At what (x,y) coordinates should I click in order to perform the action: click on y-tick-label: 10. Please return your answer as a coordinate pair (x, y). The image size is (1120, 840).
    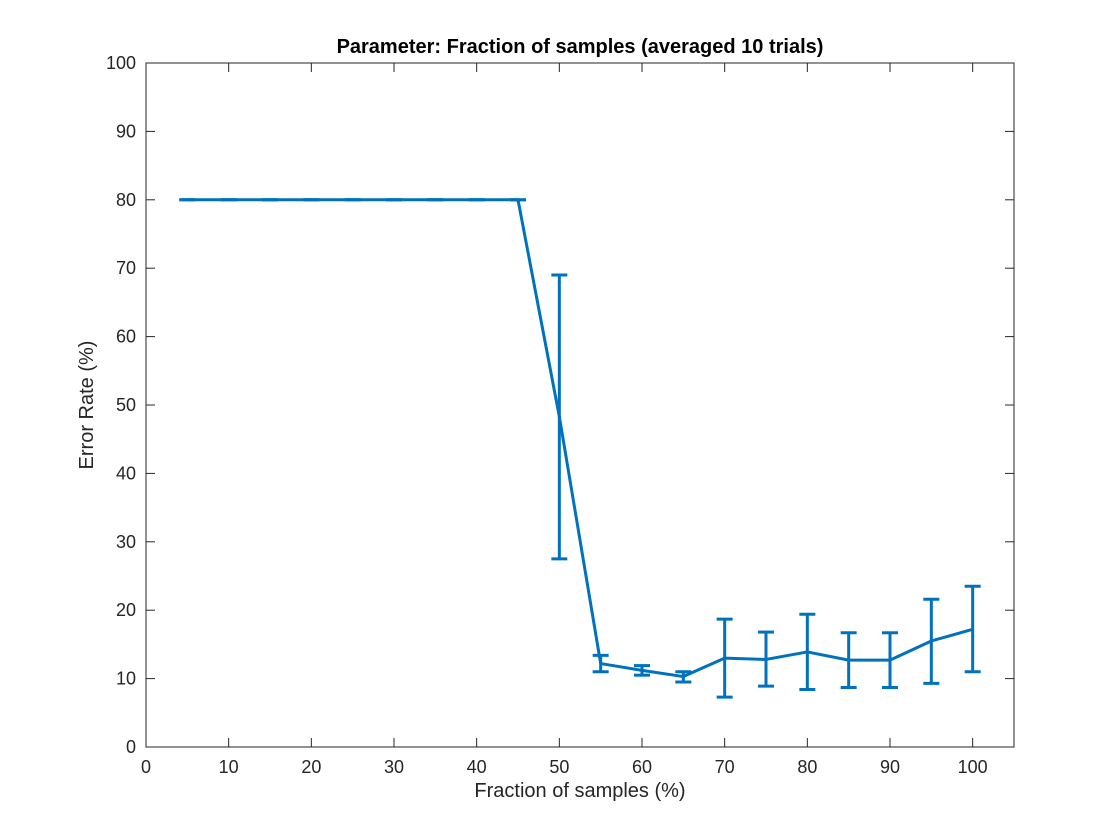
    Looking at the image, I should click on (126, 679).